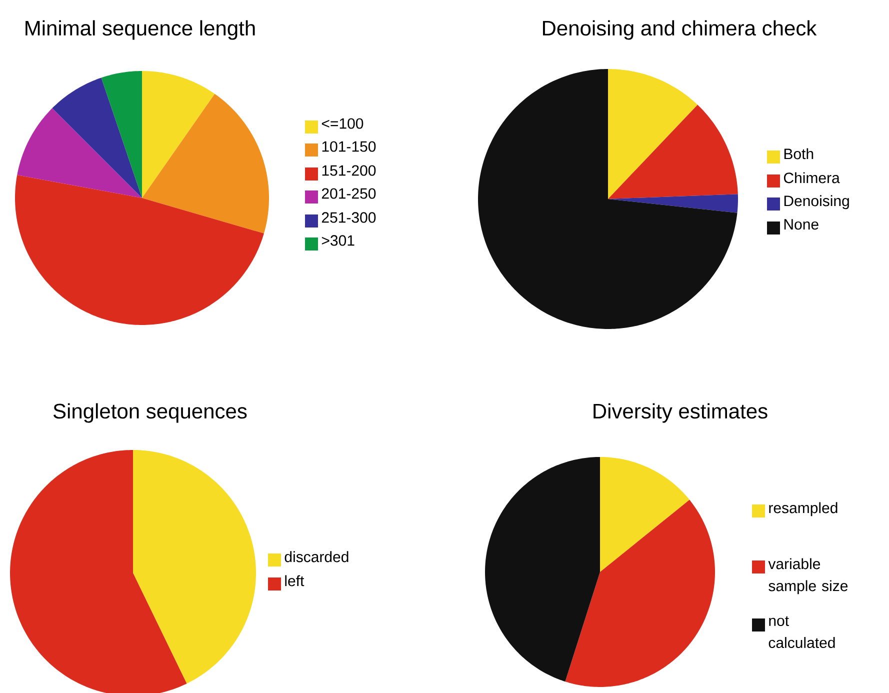 This screenshot has width=889, height=693. I want to click on legend-label: 201-250, so click(349, 193).